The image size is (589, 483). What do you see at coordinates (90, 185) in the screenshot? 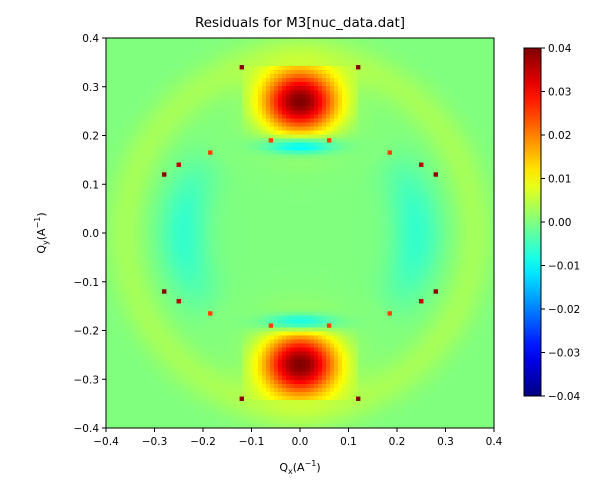
I see `y-tick-label: 0.1` at bounding box center [90, 185].